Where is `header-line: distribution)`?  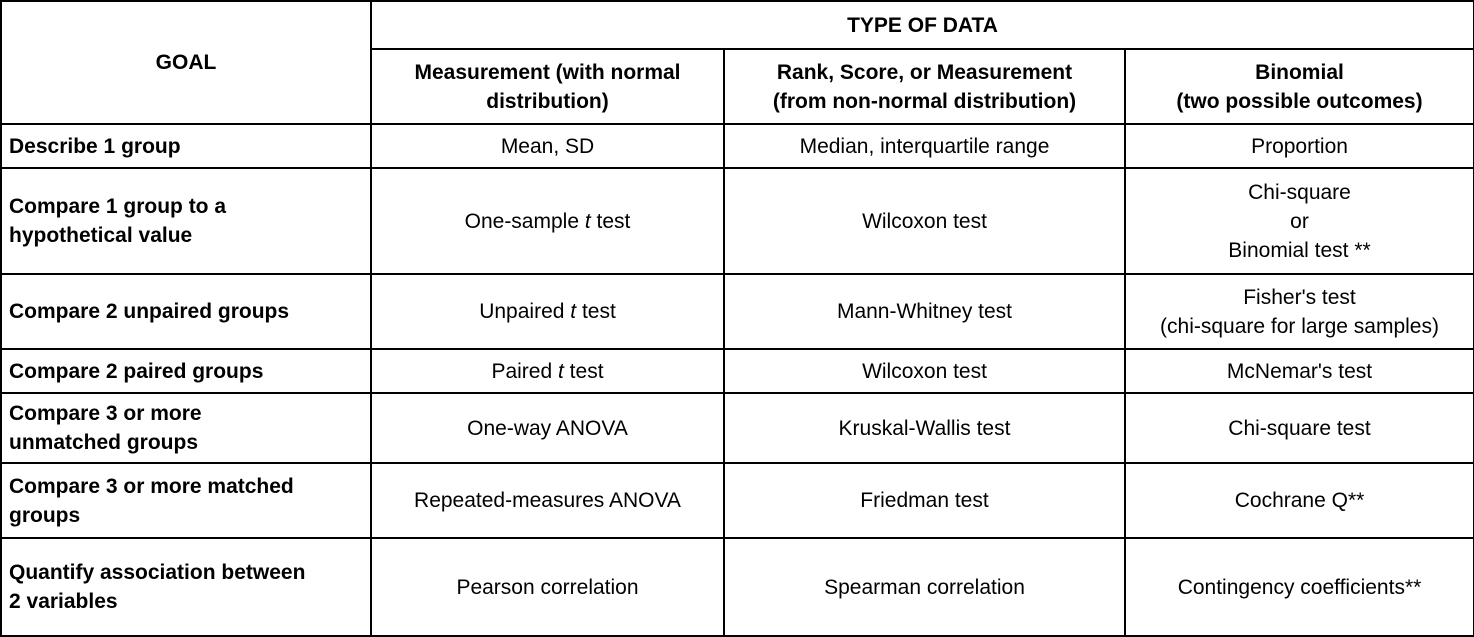 header-line: distribution) is located at coordinates (547, 101).